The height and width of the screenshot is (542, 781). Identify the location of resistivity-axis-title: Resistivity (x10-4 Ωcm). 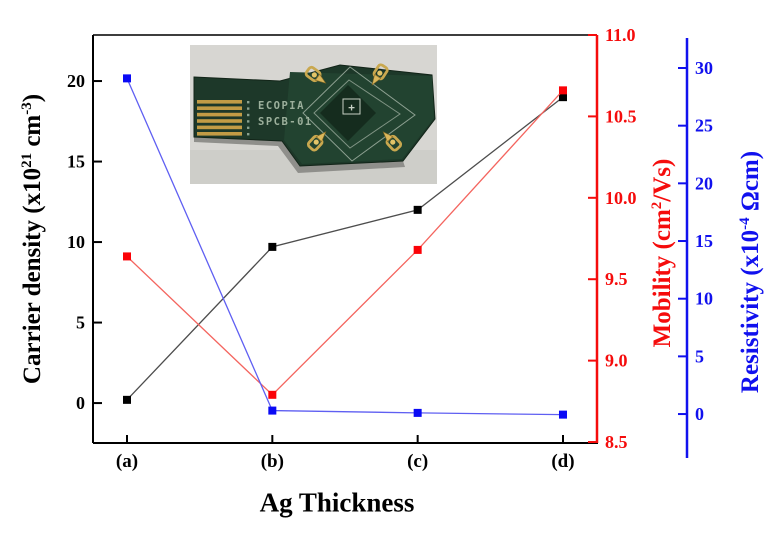
(751, 272).